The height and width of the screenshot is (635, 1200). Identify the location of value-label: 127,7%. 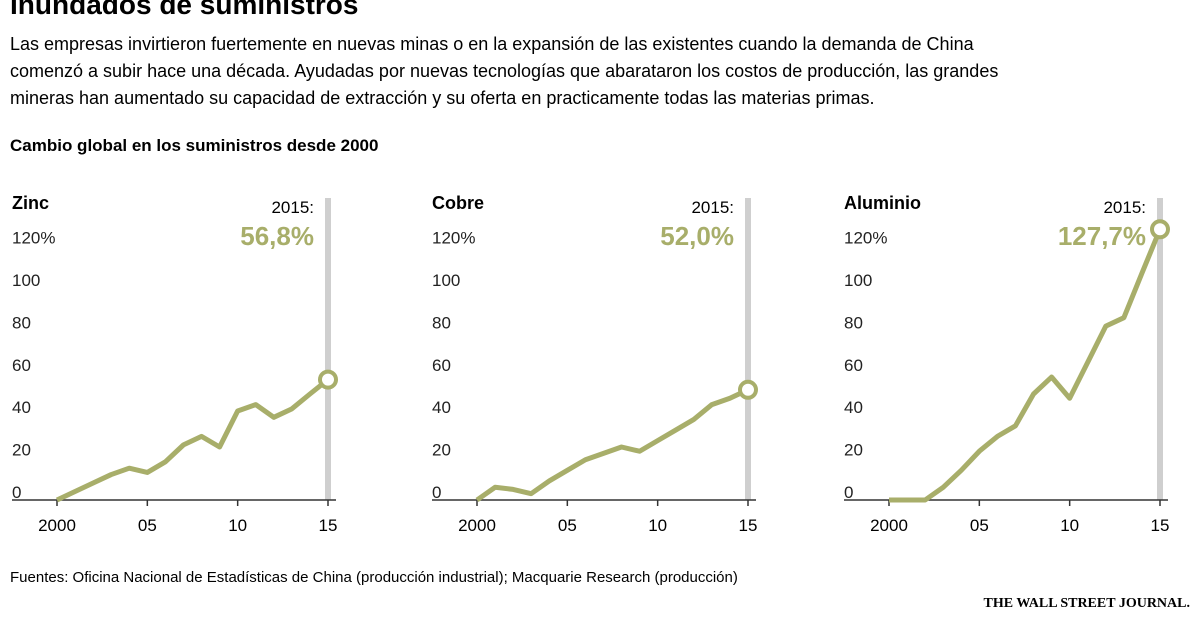
(1102, 236).